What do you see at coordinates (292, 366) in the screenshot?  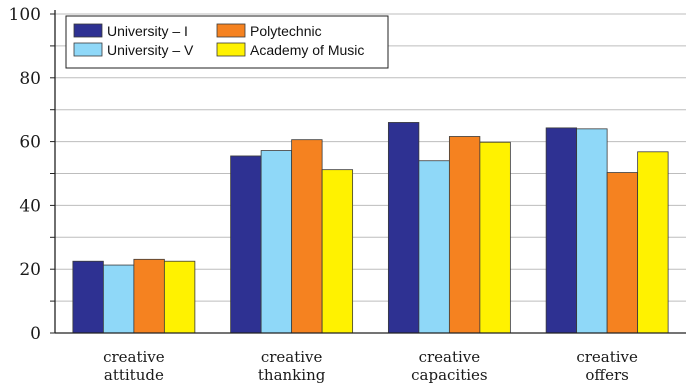 I see `category-label: creative thanking` at bounding box center [292, 366].